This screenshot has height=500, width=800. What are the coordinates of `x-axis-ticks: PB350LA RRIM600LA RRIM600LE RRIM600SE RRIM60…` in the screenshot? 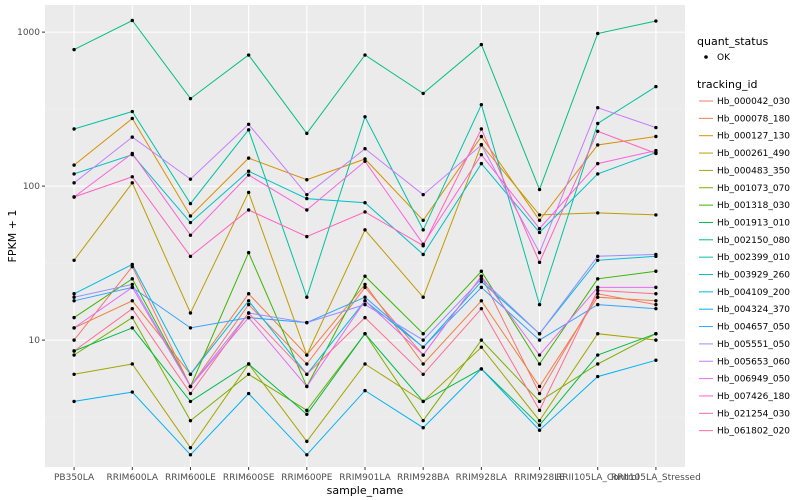 It's located at (377, 475).